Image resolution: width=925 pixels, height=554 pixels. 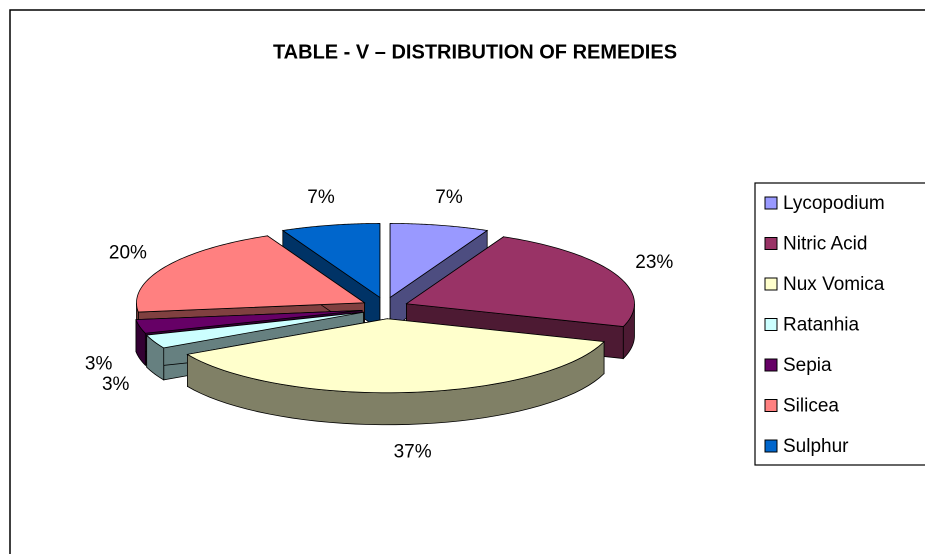 I want to click on data-label: 20%, so click(x=128, y=253).